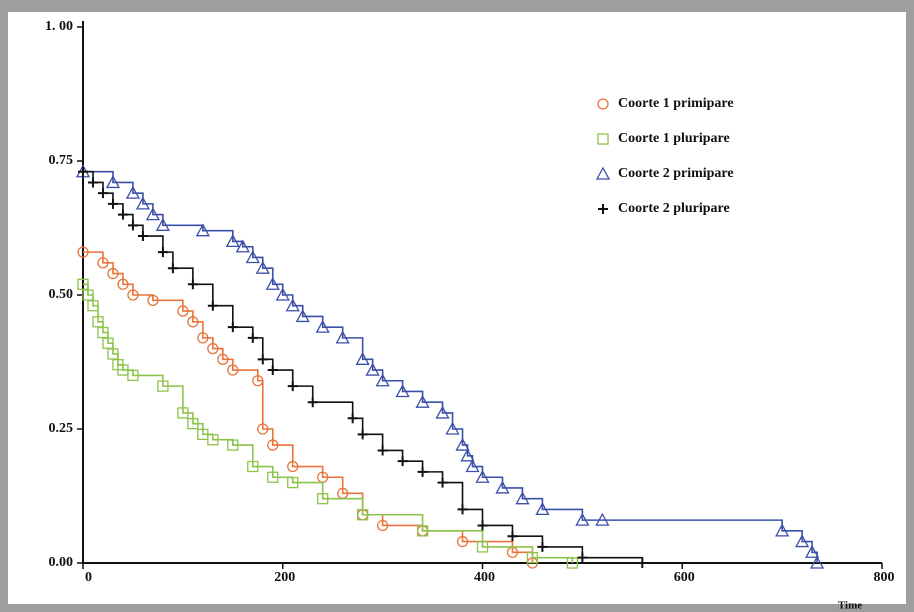  I want to click on x-tick-label: 400, so click(484, 577).